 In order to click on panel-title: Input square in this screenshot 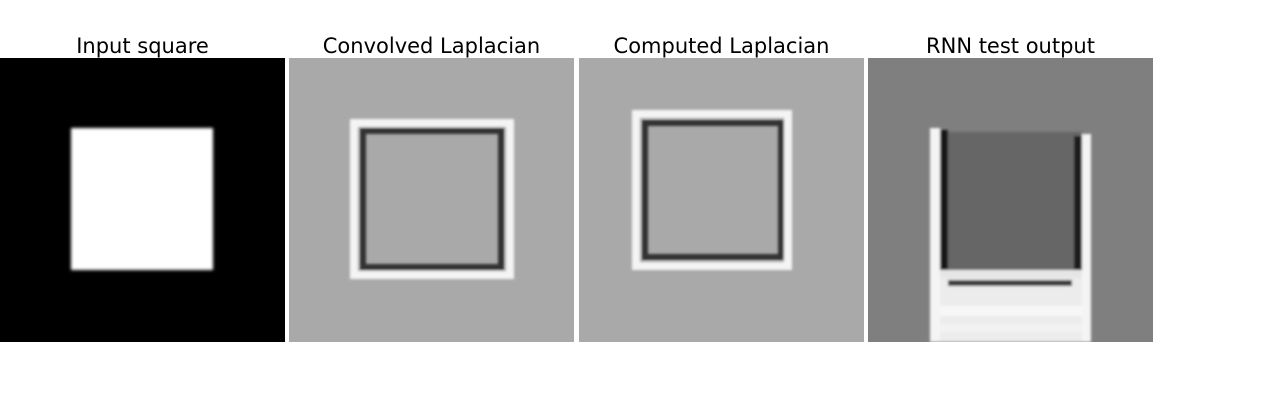, I will do `click(142, 46)`.